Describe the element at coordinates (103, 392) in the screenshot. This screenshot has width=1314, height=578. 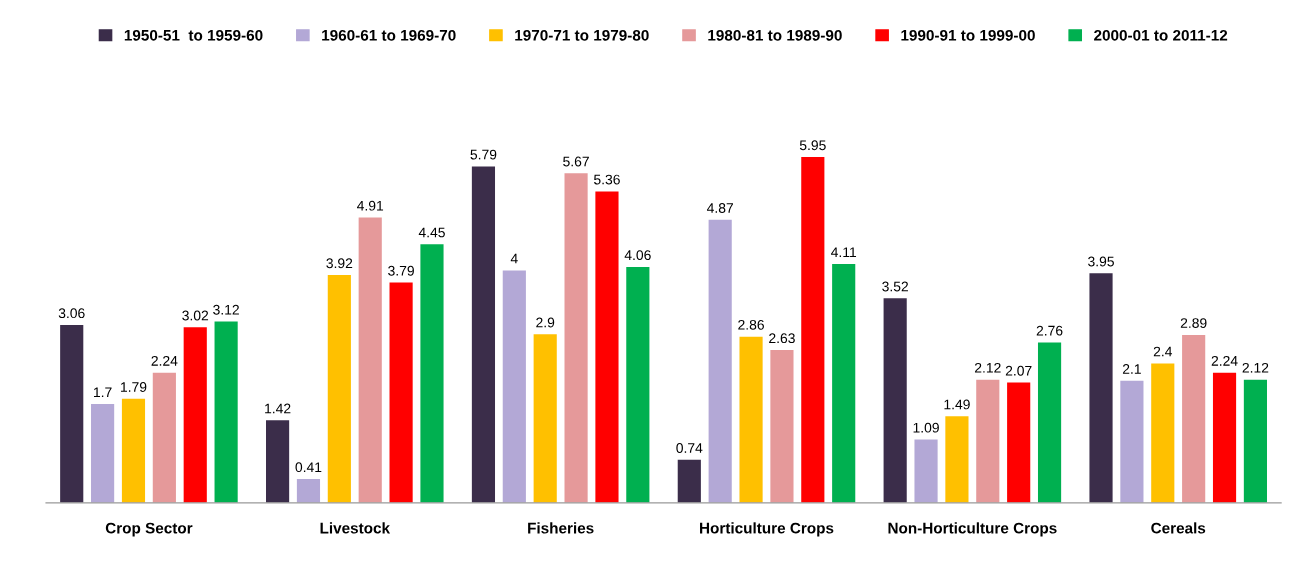
I see `data-label: 1.7` at that location.